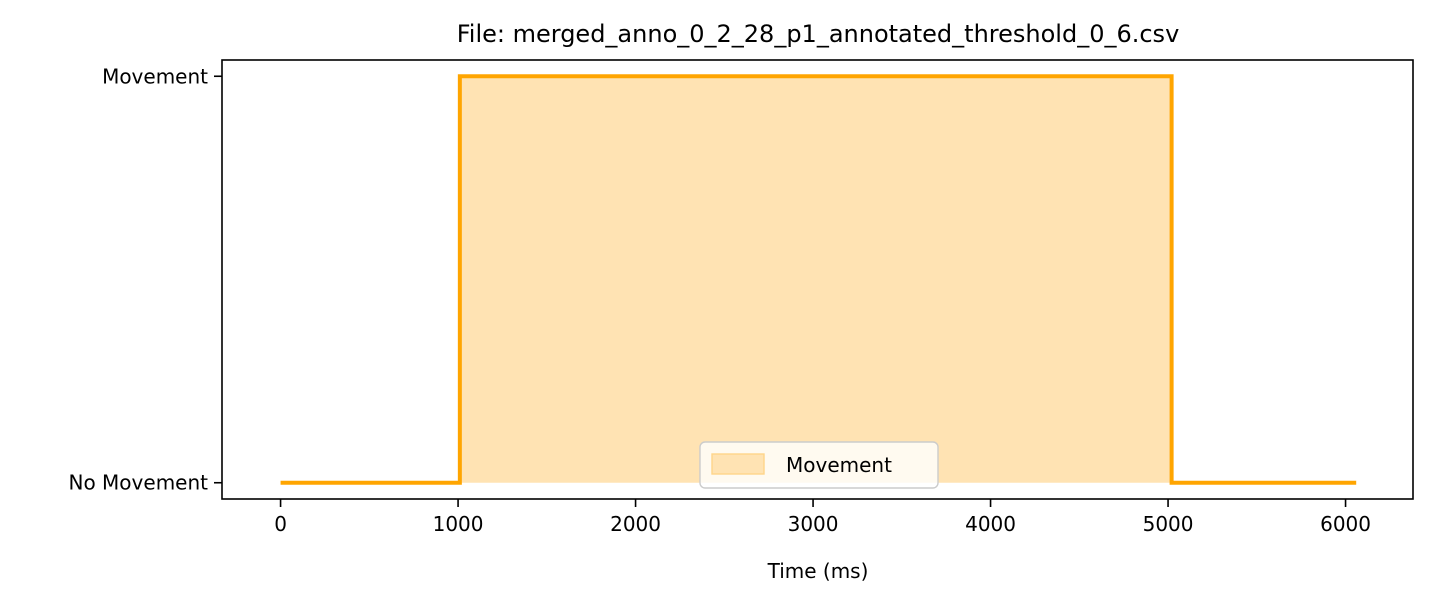 This screenshot has height=603, width=1433. What do you see at coordinates (1345, 524) in the screenshot?
I see `x-tick-label: 6000` at bounding box center [1345, 524].